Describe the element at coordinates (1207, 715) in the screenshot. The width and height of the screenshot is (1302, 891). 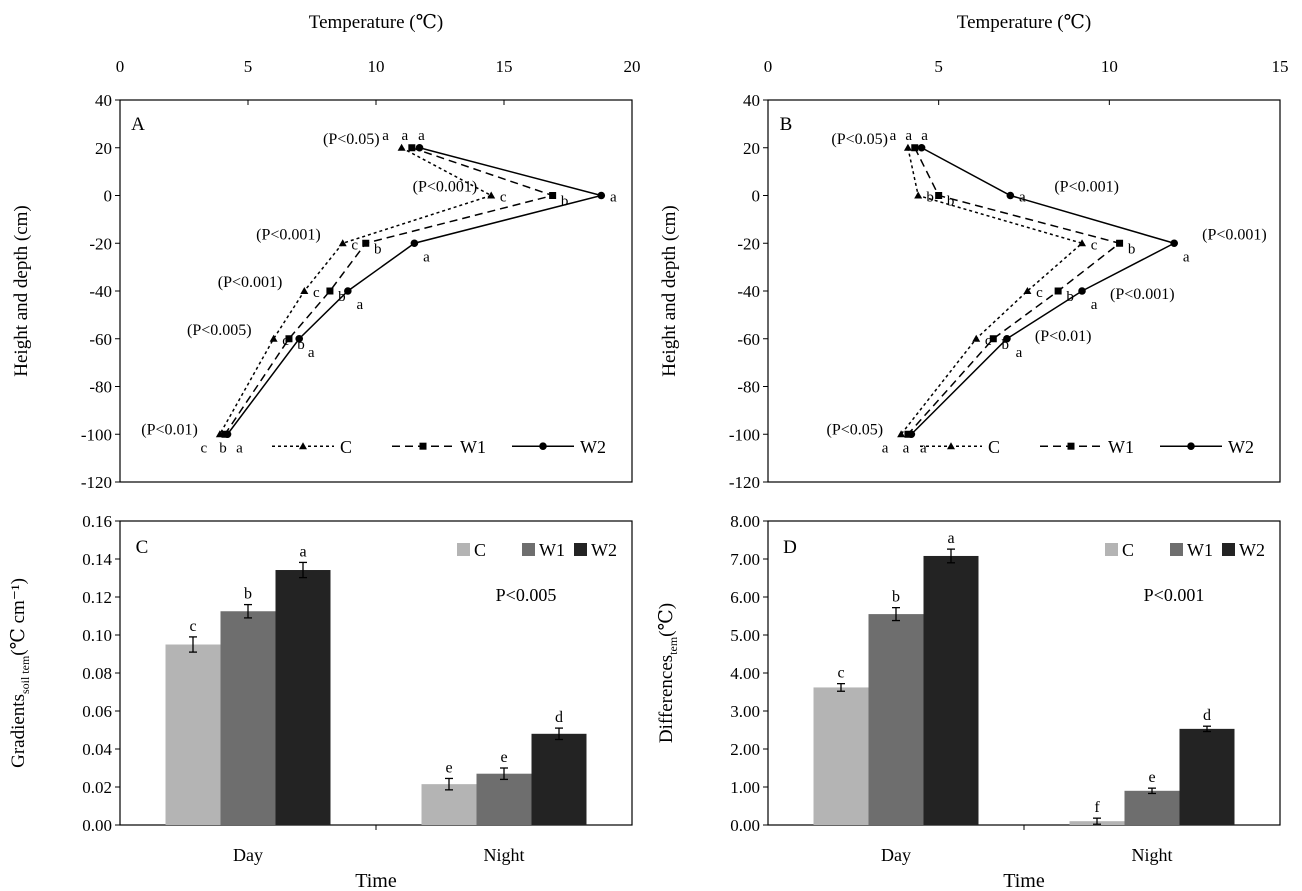
I see `significance-letter: d` at that location.